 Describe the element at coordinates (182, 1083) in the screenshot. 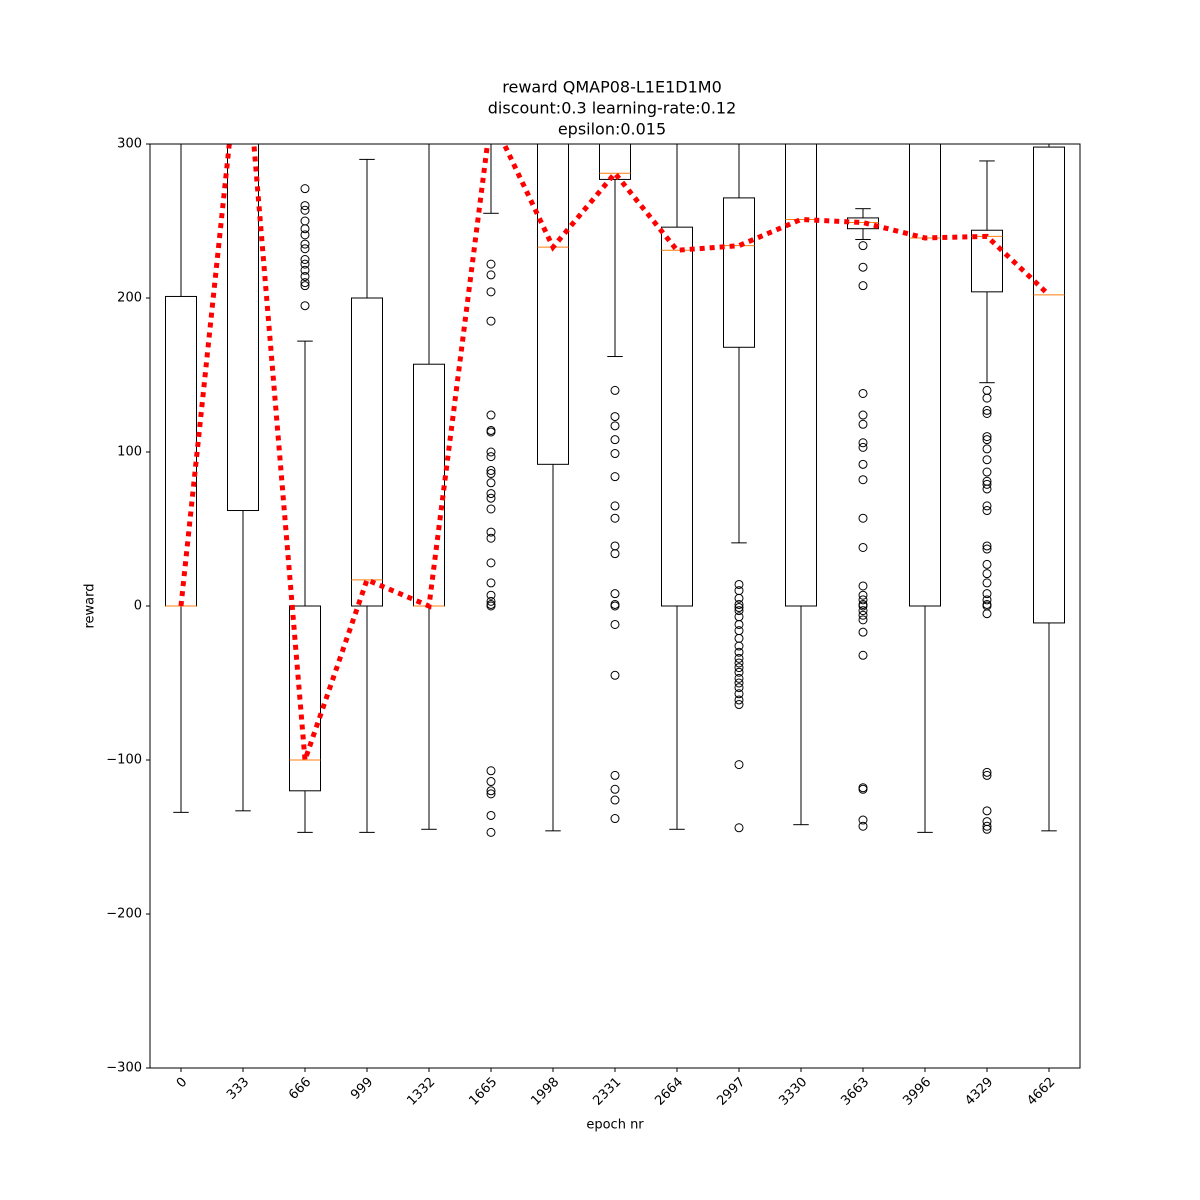

I see `x-tick-label: 0` at that location.